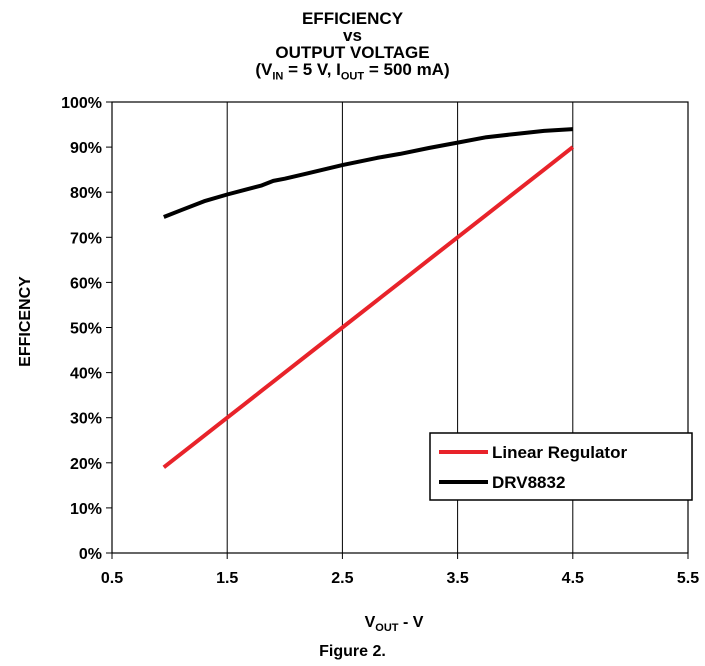 Image resolution: width=705 pixels, height=666 pixels. What do you see at coordinates (400, 570) in the screenshot?
I see `x-axis-ticks: 0.5 1.5 2.5 3.5 4.5 5.5` at bounding box center [400, 570].